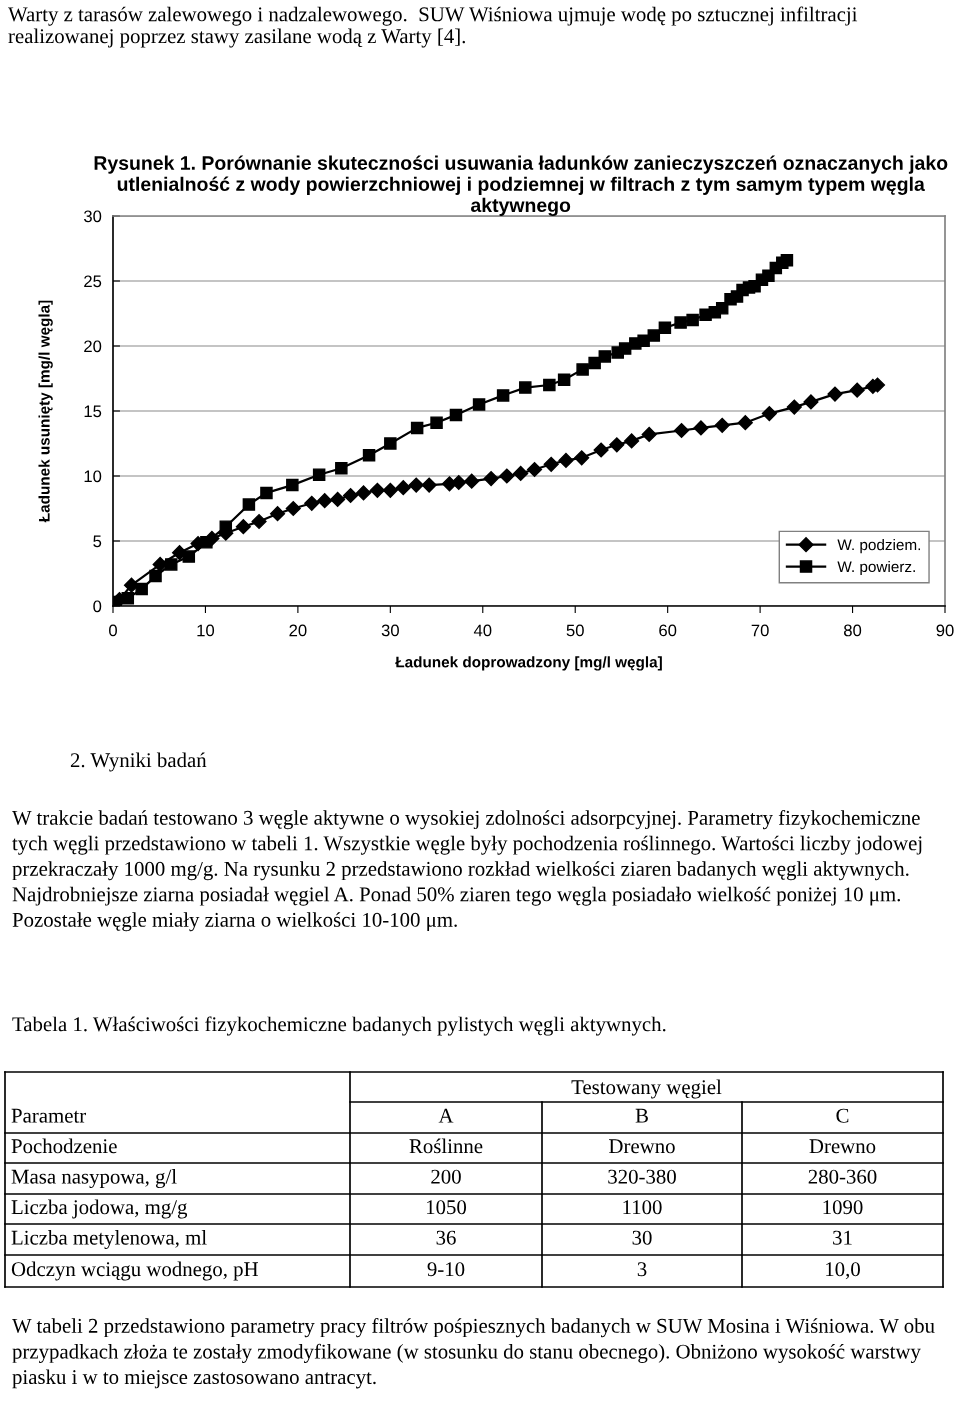  Describe the element at coordinates (642, 1207) in the screenshot. I see `text: 1100` at that location.